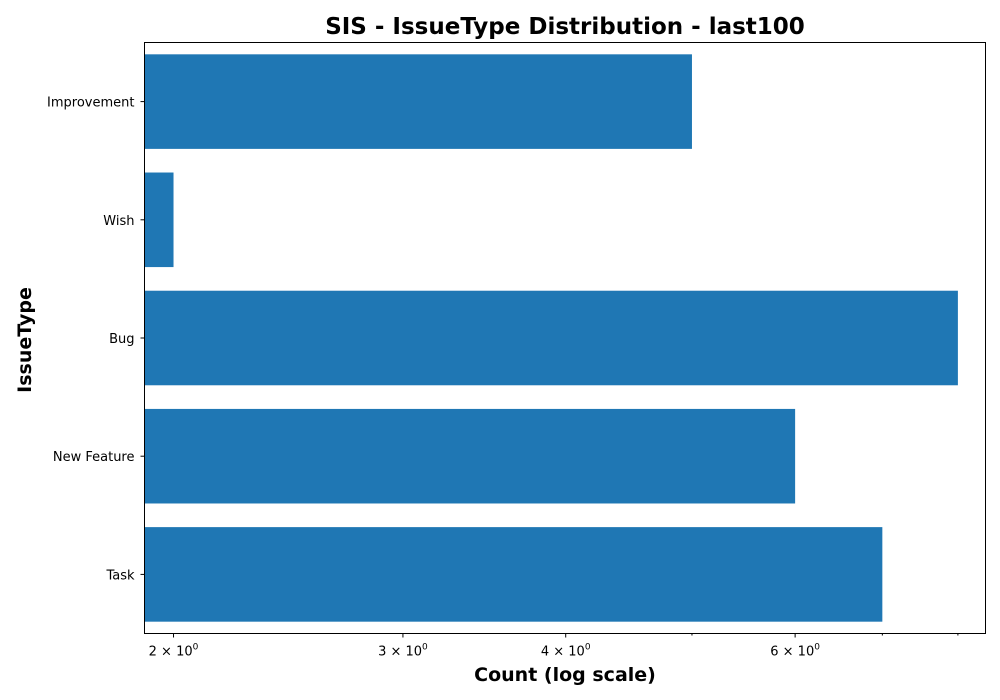 Image resolution: width=1000 pixels, height=700 pixels. I want to click on bar-new-feature, so click(470, 456).